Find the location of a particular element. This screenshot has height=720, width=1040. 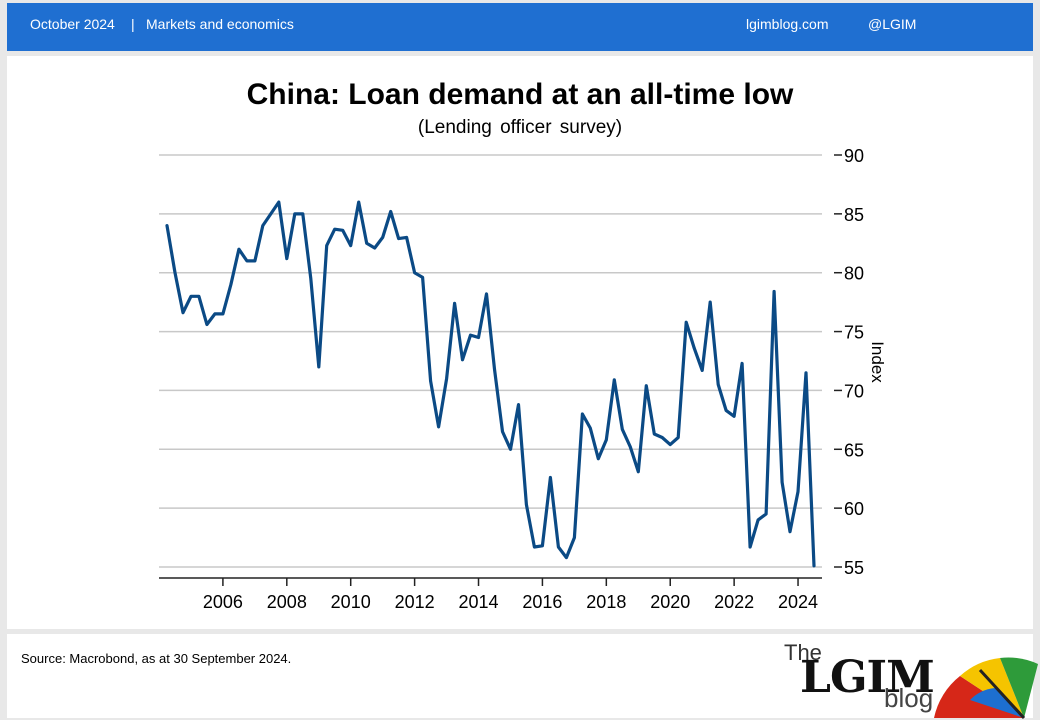

x-tick-label: 2010 is located at coordinates (351, 602).